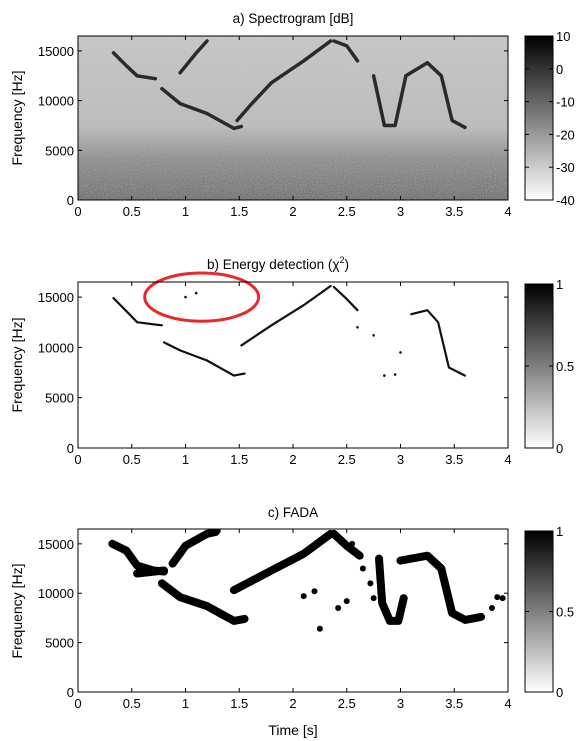 This screenshot has height=741, width=579. I want to click on panel-a-traces, so click(289, 85).